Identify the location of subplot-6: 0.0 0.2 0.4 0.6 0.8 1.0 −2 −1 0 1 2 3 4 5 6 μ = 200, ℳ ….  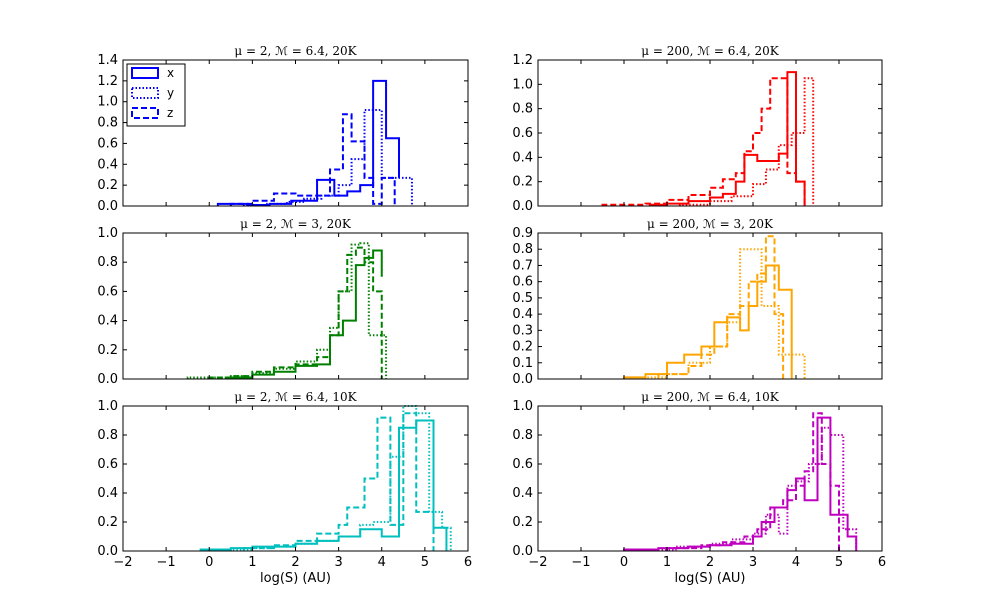
(699, 488).